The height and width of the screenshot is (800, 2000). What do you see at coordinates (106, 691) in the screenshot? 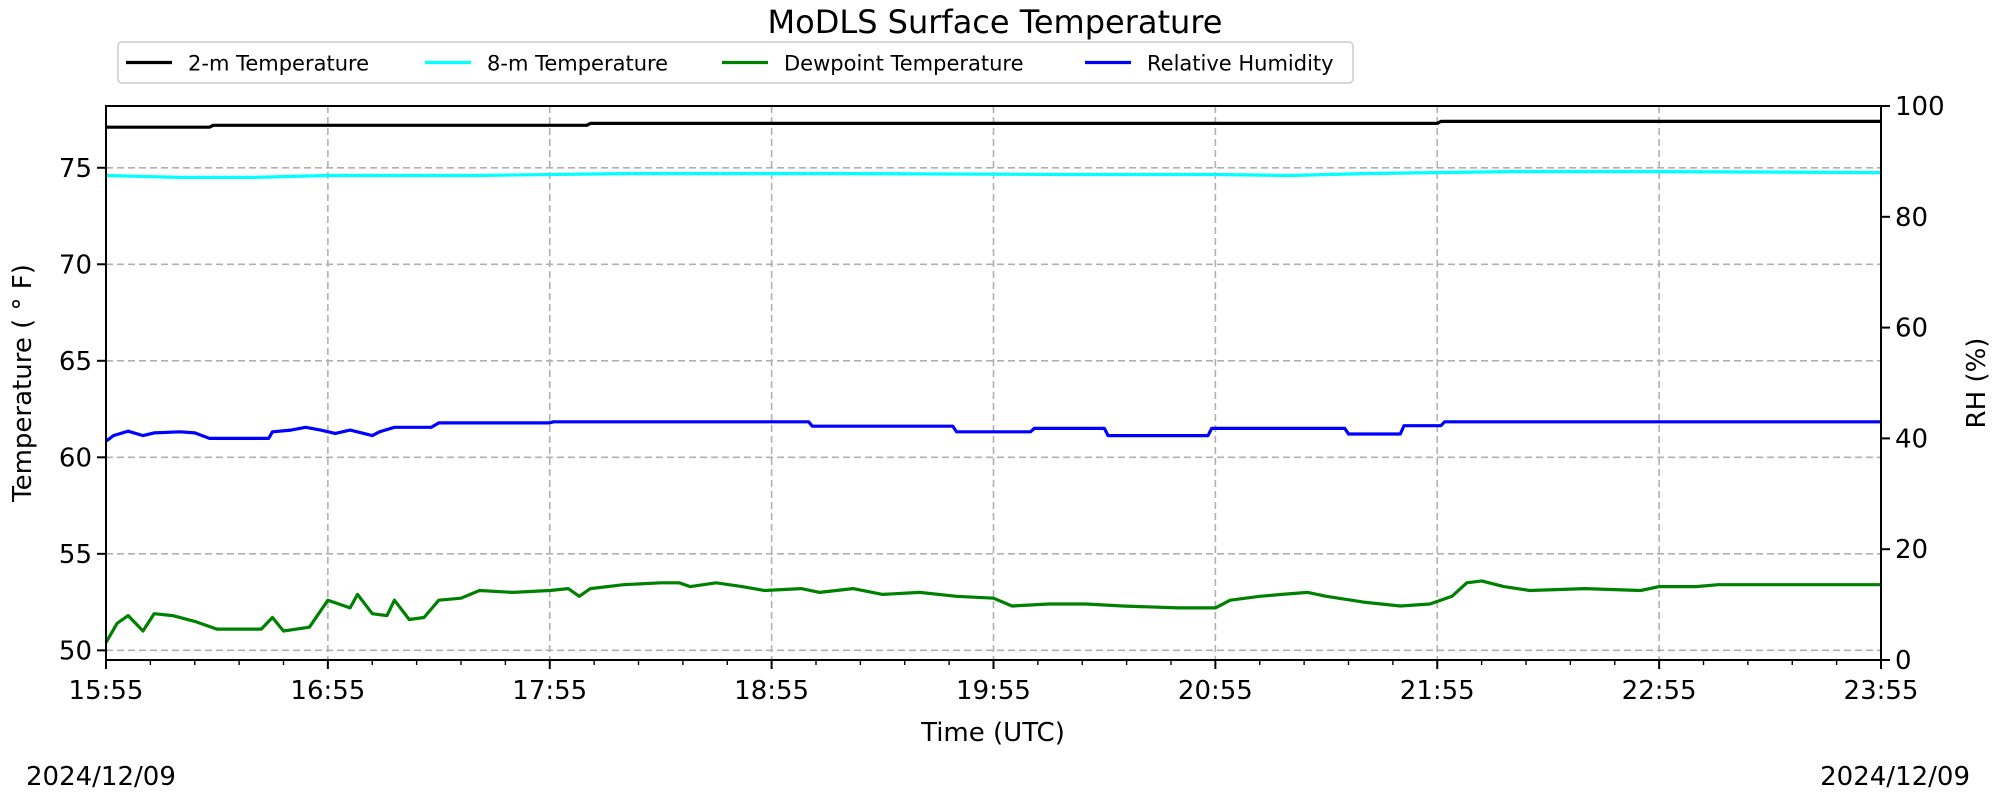
I see `x-tick-label: 15:55` at bounding box center [106, 691].